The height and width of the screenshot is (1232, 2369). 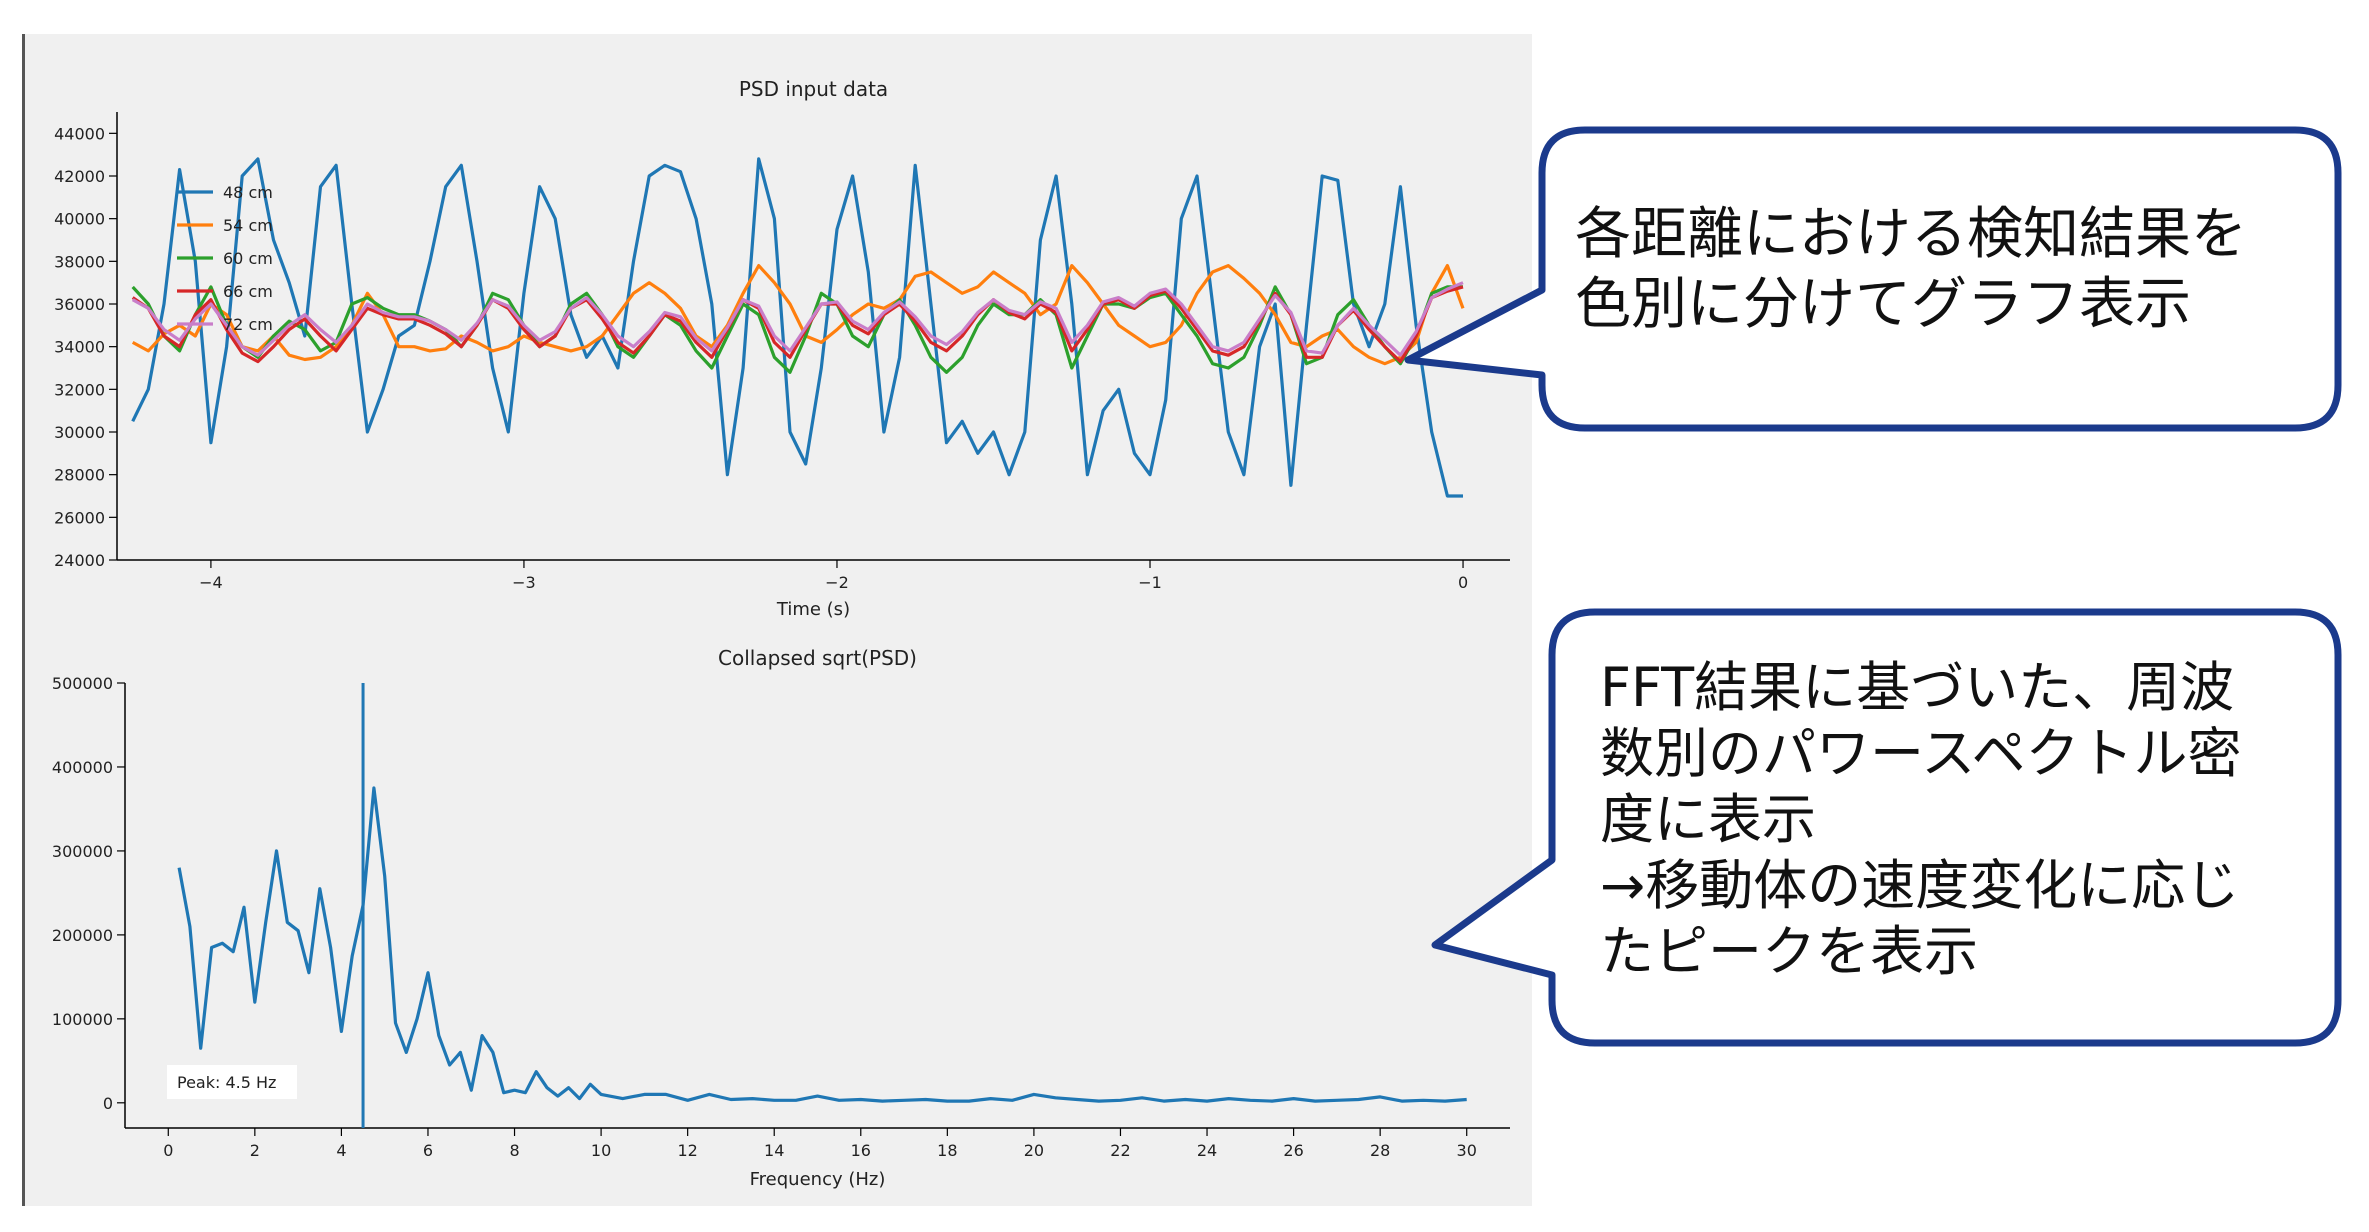 I want to click on panel-left-border, so click(x=23, y=620).